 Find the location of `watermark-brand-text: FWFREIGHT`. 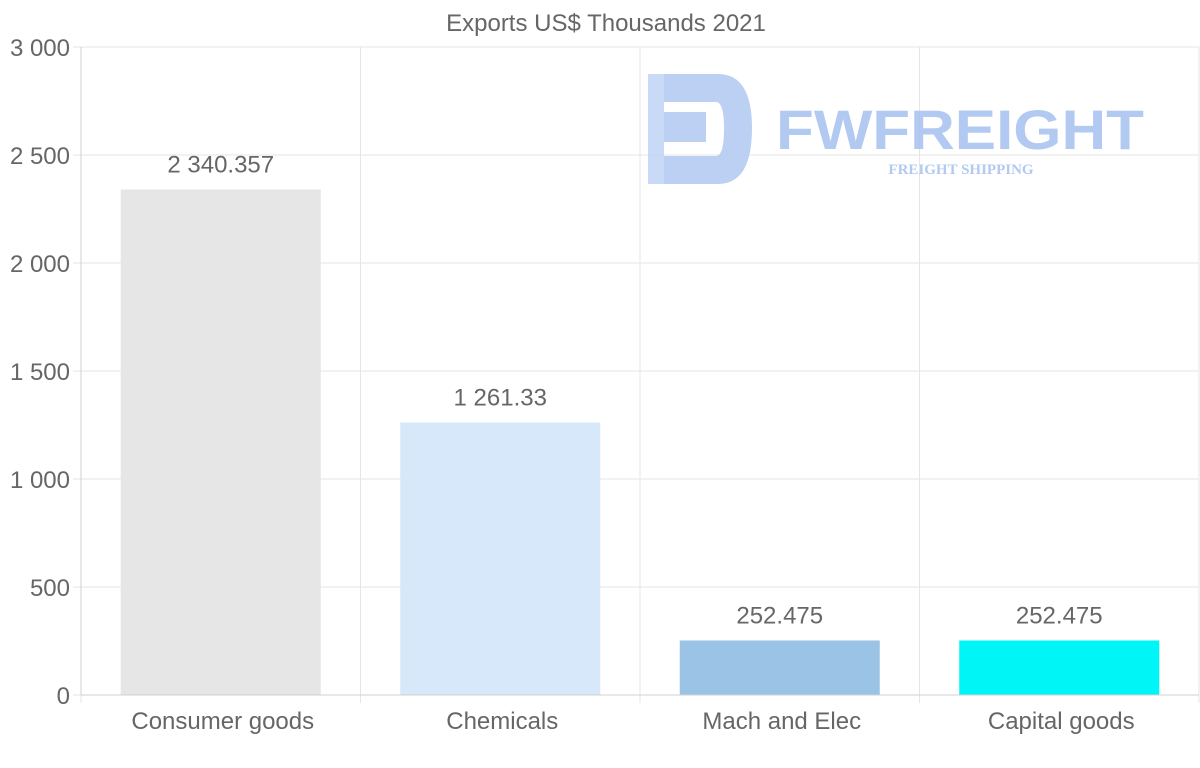

watermark-brand-text: FWFREIGHT is located at coordinates (960, 129).